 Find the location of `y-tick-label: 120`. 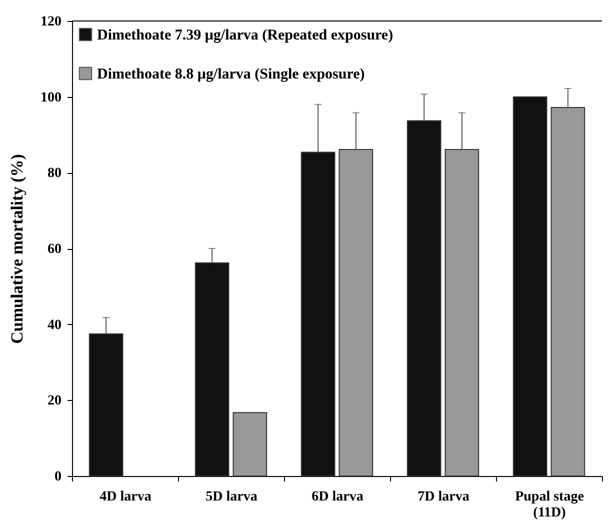

y-tick-label: 120 is located at coordinates (51, 22).